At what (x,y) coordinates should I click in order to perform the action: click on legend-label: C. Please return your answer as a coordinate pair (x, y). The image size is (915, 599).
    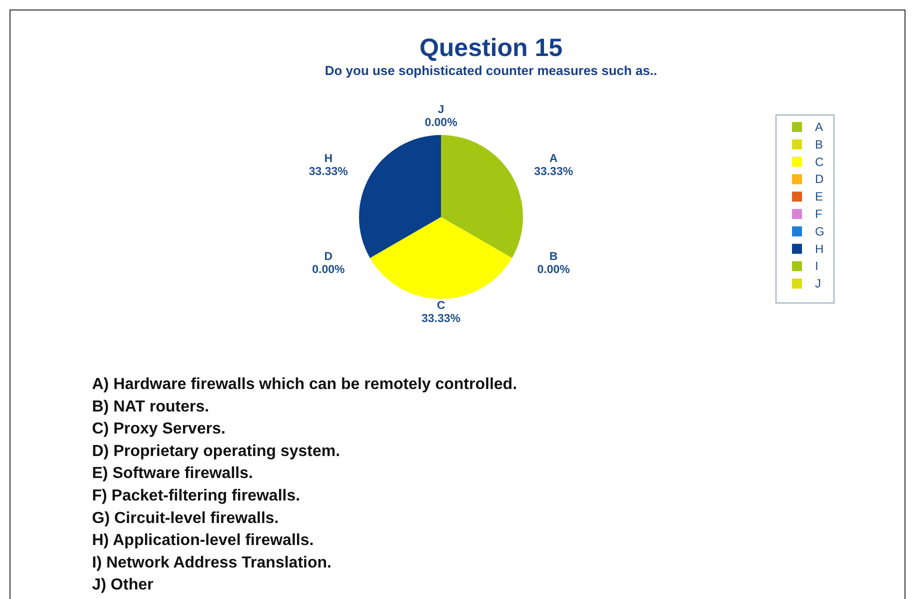
    Looking at the image, I should click on (819, 161).